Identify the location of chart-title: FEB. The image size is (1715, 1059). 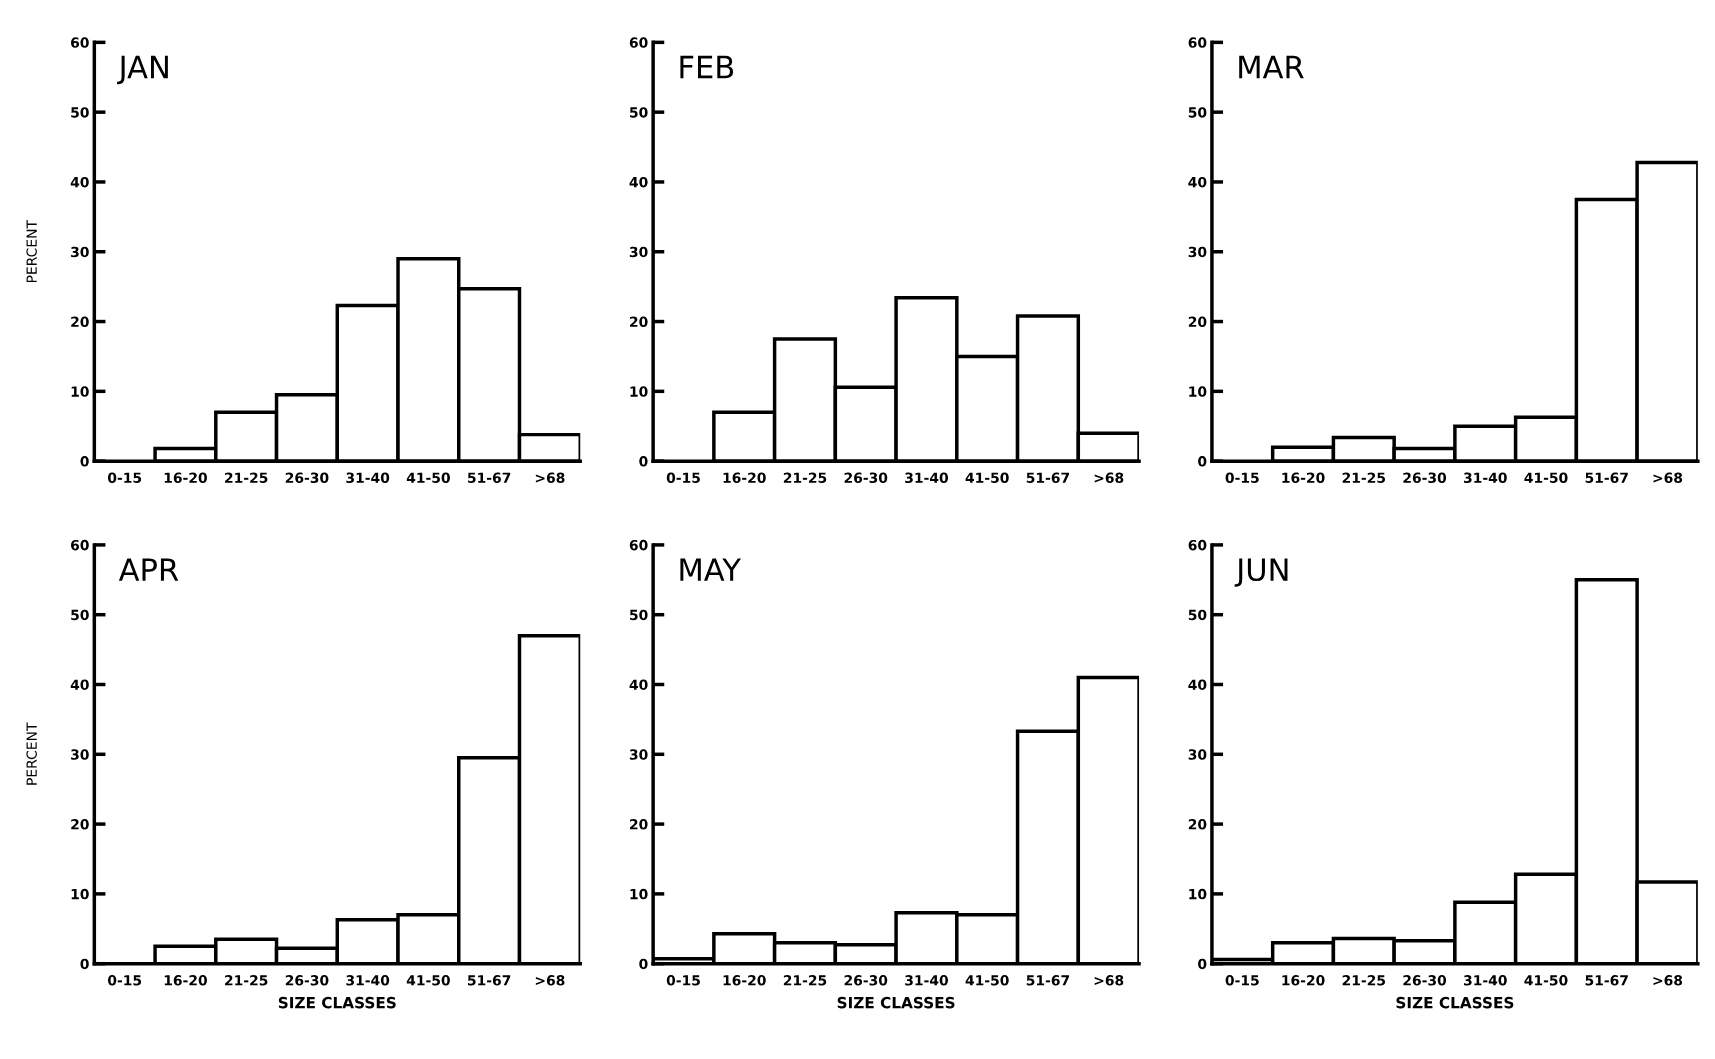
(707, 67).